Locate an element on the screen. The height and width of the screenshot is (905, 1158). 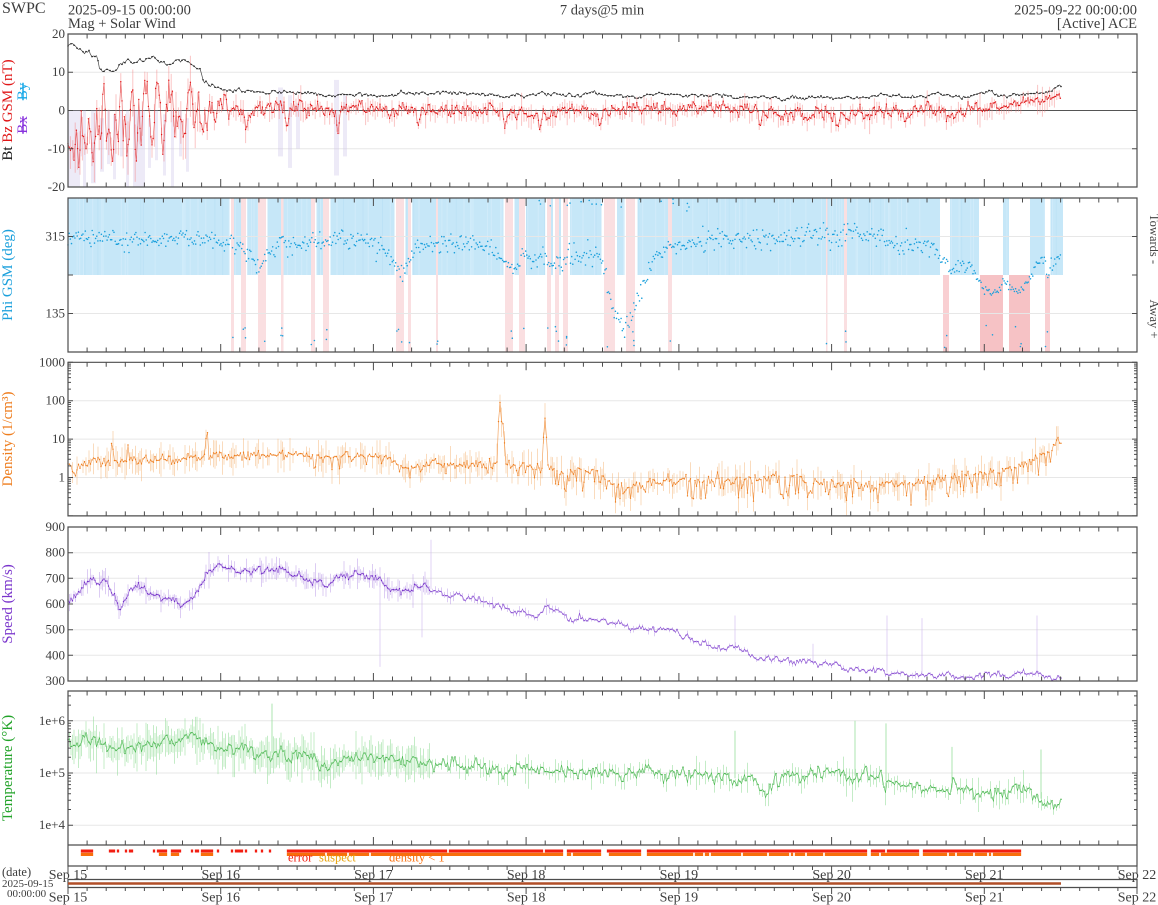
svg-text: 1000 is located at coordinates (52, 361).